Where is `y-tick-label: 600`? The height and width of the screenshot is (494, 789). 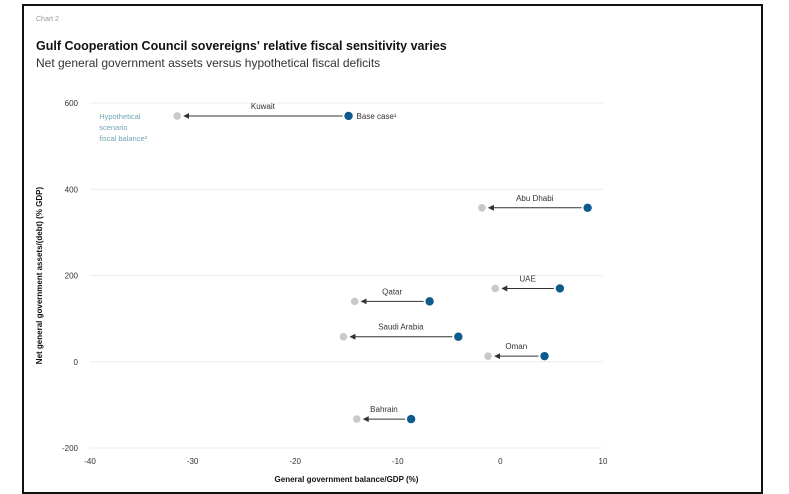 y-tick-label: 600 is located at coordinates (72, 103).